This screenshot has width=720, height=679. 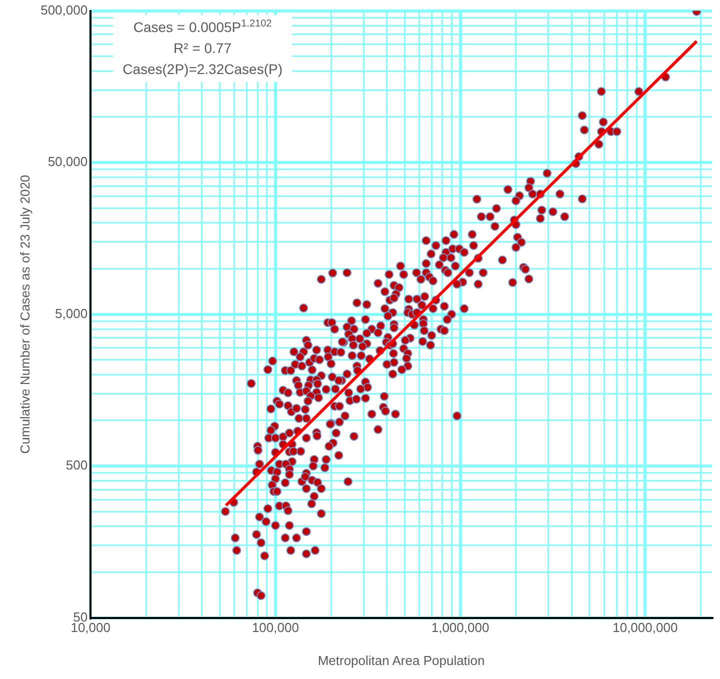 What do you see at coordinates (77, 465) in the screenshot?
I see `y-tick-label: 500` at bounding box center [77, 465].